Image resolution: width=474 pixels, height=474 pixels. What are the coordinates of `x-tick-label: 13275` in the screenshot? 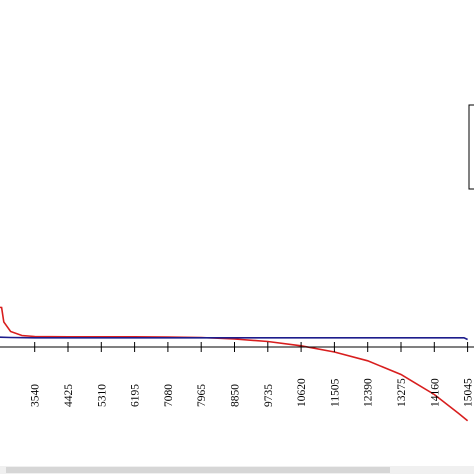 It's located at (402, 392).